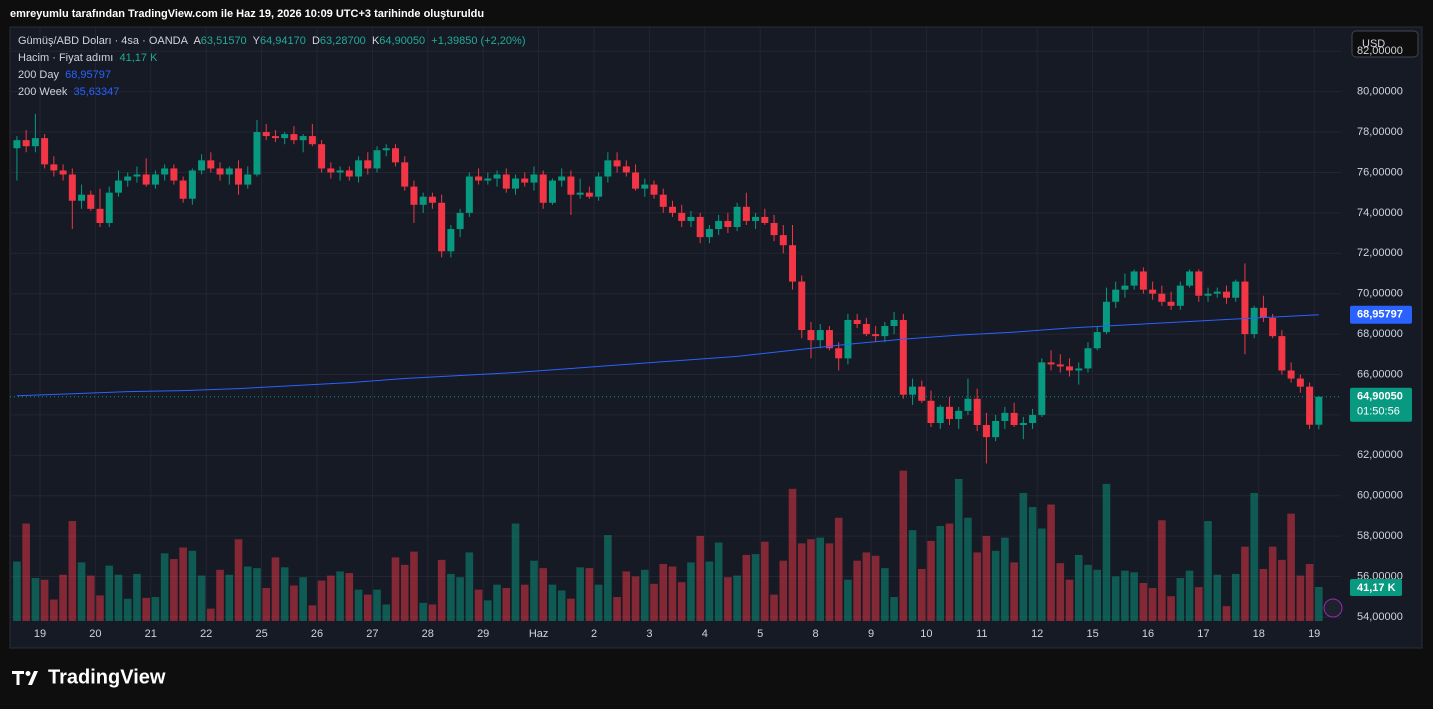 The image size is (1433, 709). I want to click on y-tick-label: 70,00000, so click(1380, 294).